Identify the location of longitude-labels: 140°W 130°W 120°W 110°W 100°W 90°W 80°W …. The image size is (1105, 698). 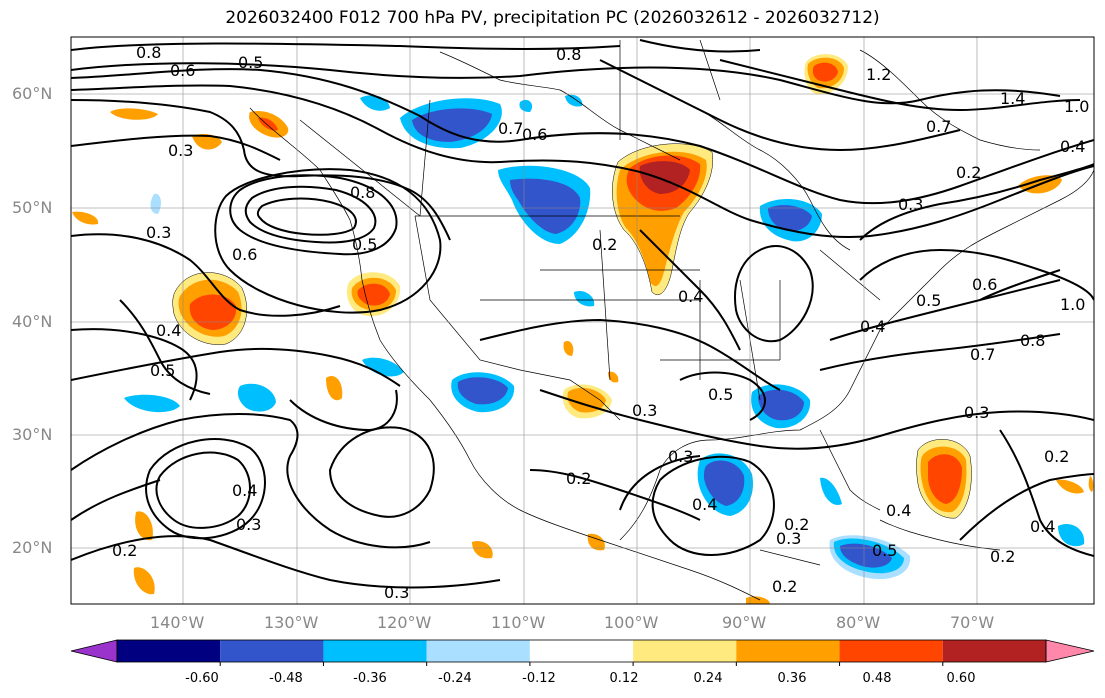
(572, 622).